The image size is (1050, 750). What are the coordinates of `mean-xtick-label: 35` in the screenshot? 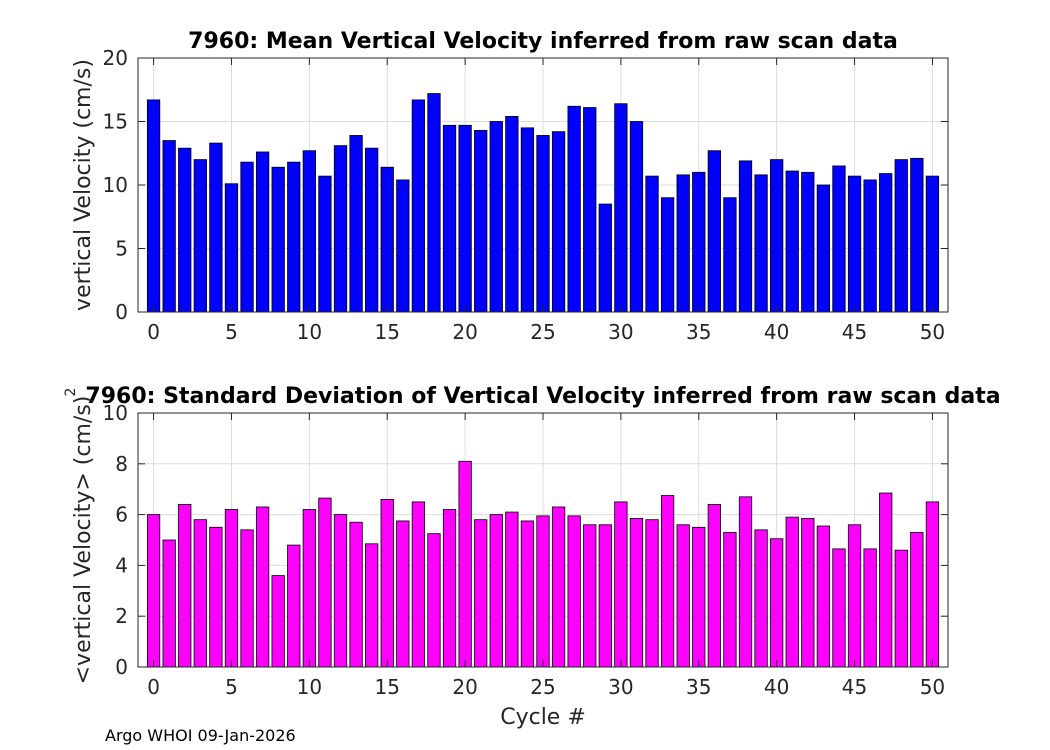 It's located at (698, 332).